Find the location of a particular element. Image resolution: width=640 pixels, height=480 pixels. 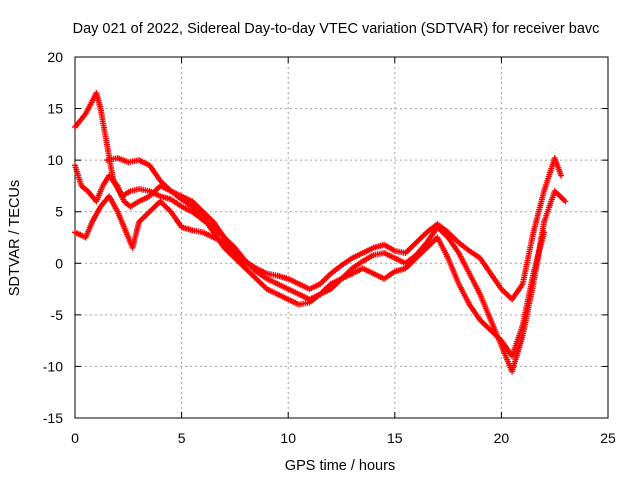

y-tick-label: 15 is located at coordinates (55, 109).